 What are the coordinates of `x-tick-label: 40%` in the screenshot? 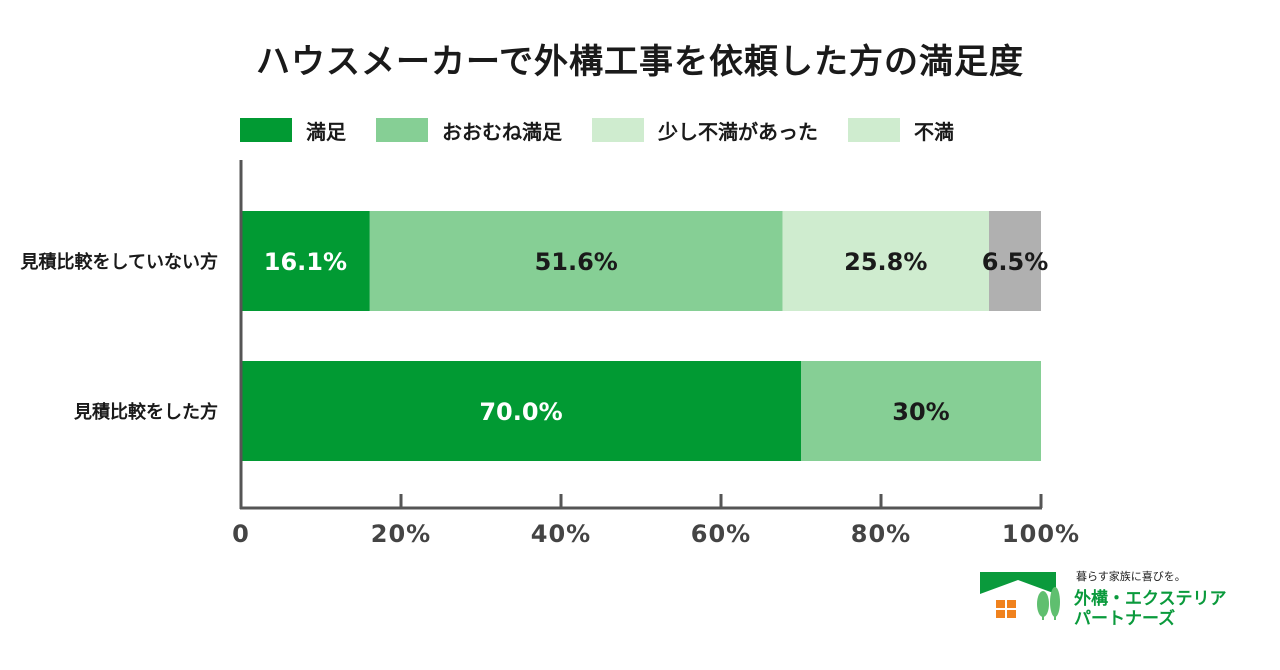 It's located at (561, 534).